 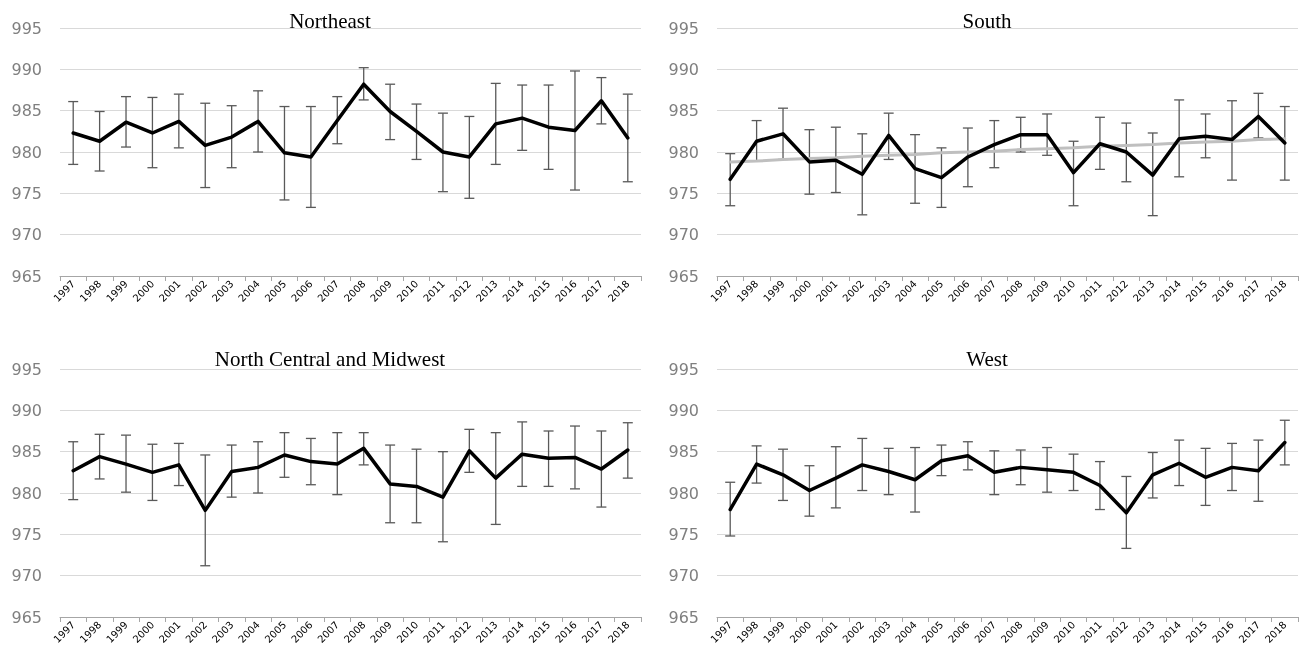 What do you see at coordinates (330, 20) in the screenshot?
I see `chart-title: Northeast` at bounding box center [330, 20].